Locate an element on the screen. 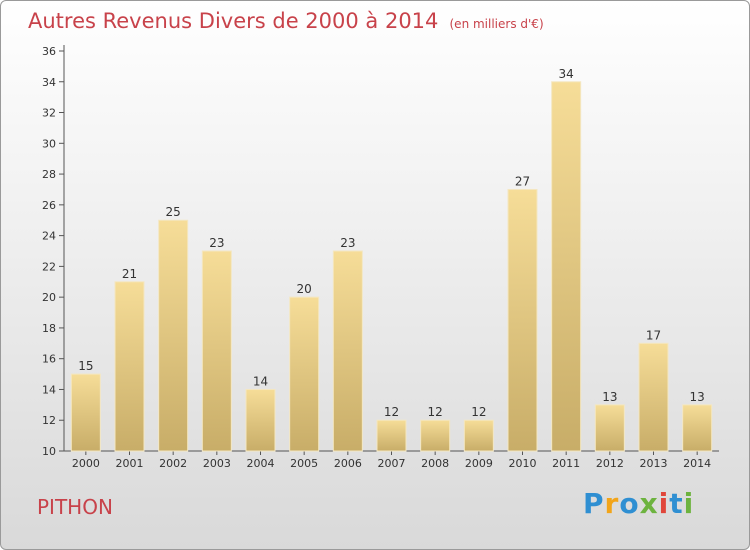 This screenshot has width=750, height=550. y-tick-label: 32 is located at coordinates (49, 113).